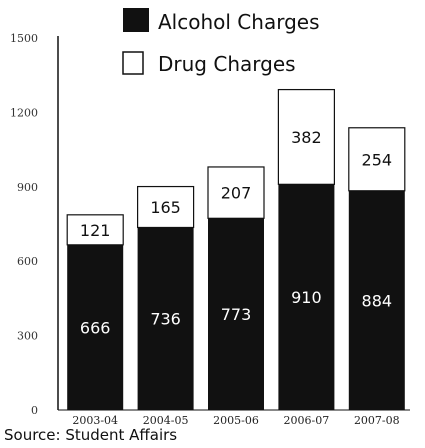  I want to click on data-label-alcohol: 773, so click(236, 314).